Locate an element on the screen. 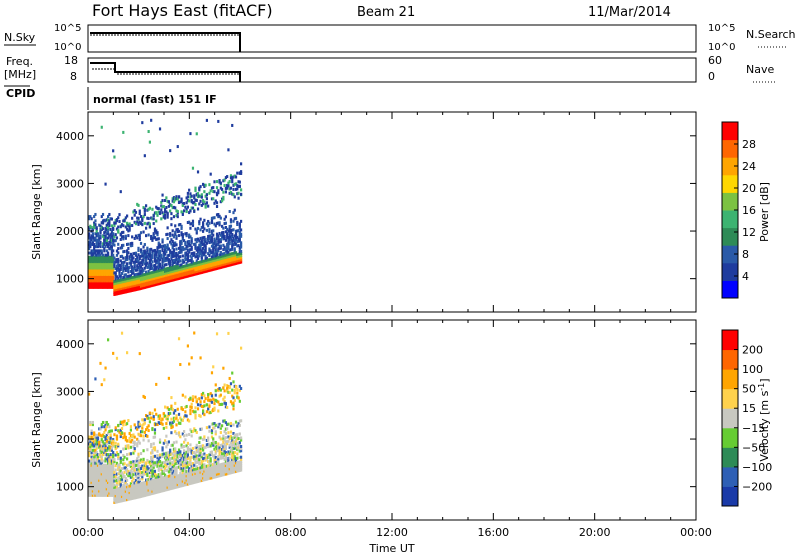 The image size is (800, 558). nsearch-tick-bottom: 10^0 is located at coordinates (721, 47).